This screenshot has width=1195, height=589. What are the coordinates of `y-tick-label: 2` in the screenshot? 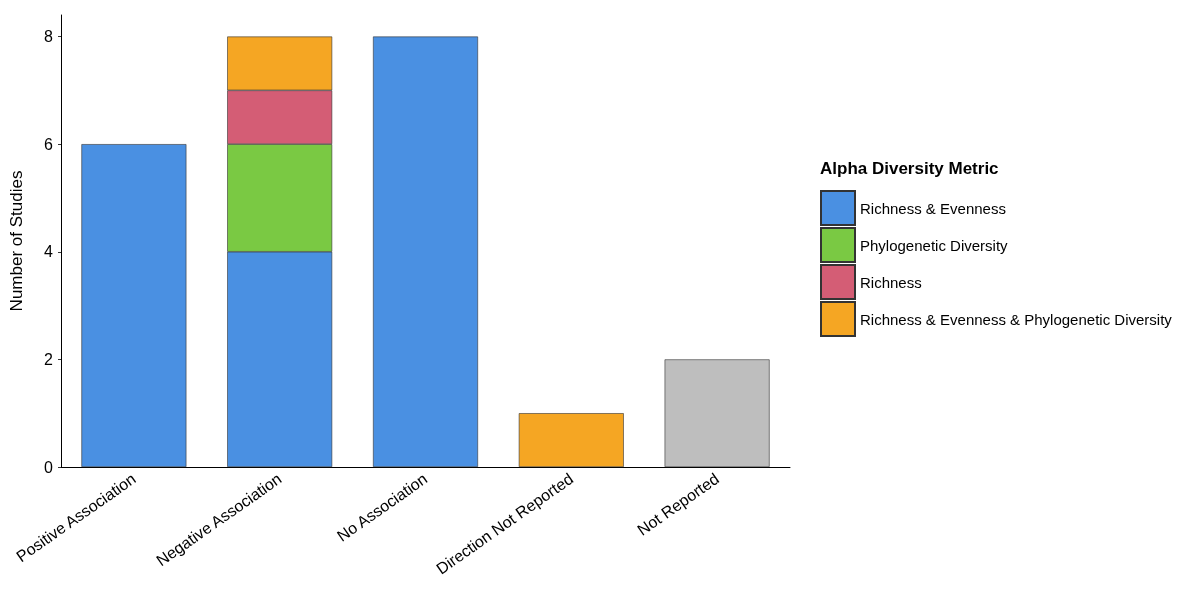 It's located at (49, 359).